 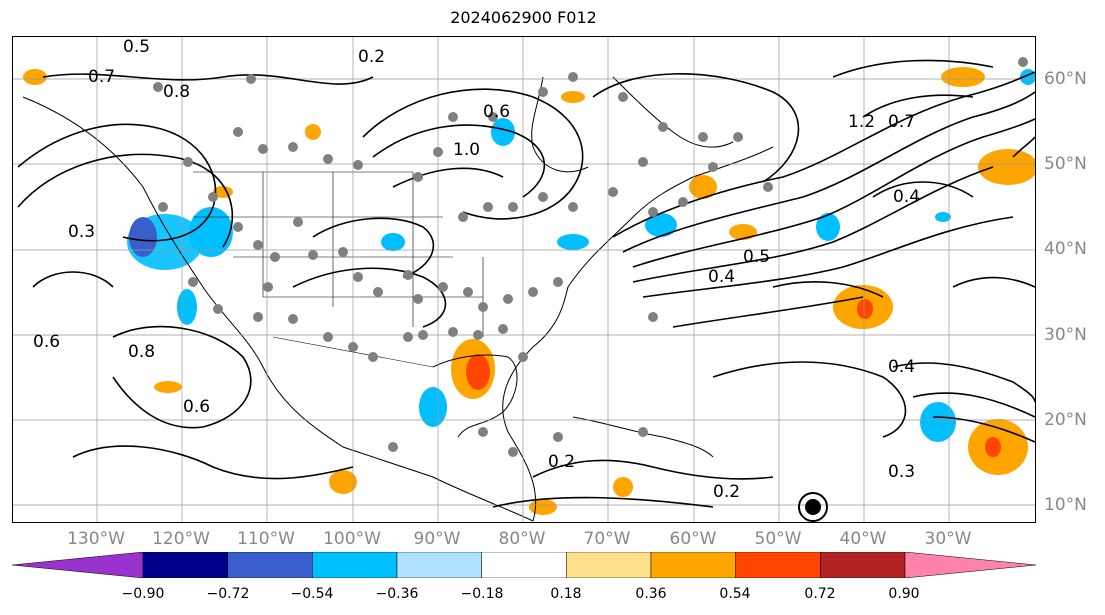 I want to click on storm-center-marker, so click(x=813, y=507).